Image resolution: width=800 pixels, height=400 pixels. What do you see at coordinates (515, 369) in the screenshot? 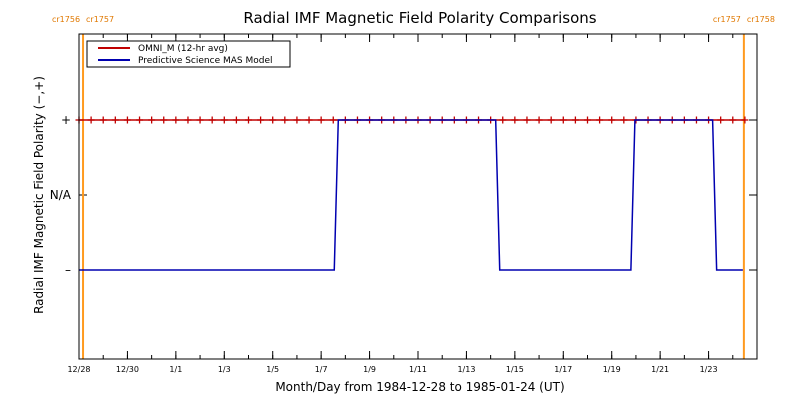
I see `x-tick-label: 1/15` at bounding box center [515, 369].